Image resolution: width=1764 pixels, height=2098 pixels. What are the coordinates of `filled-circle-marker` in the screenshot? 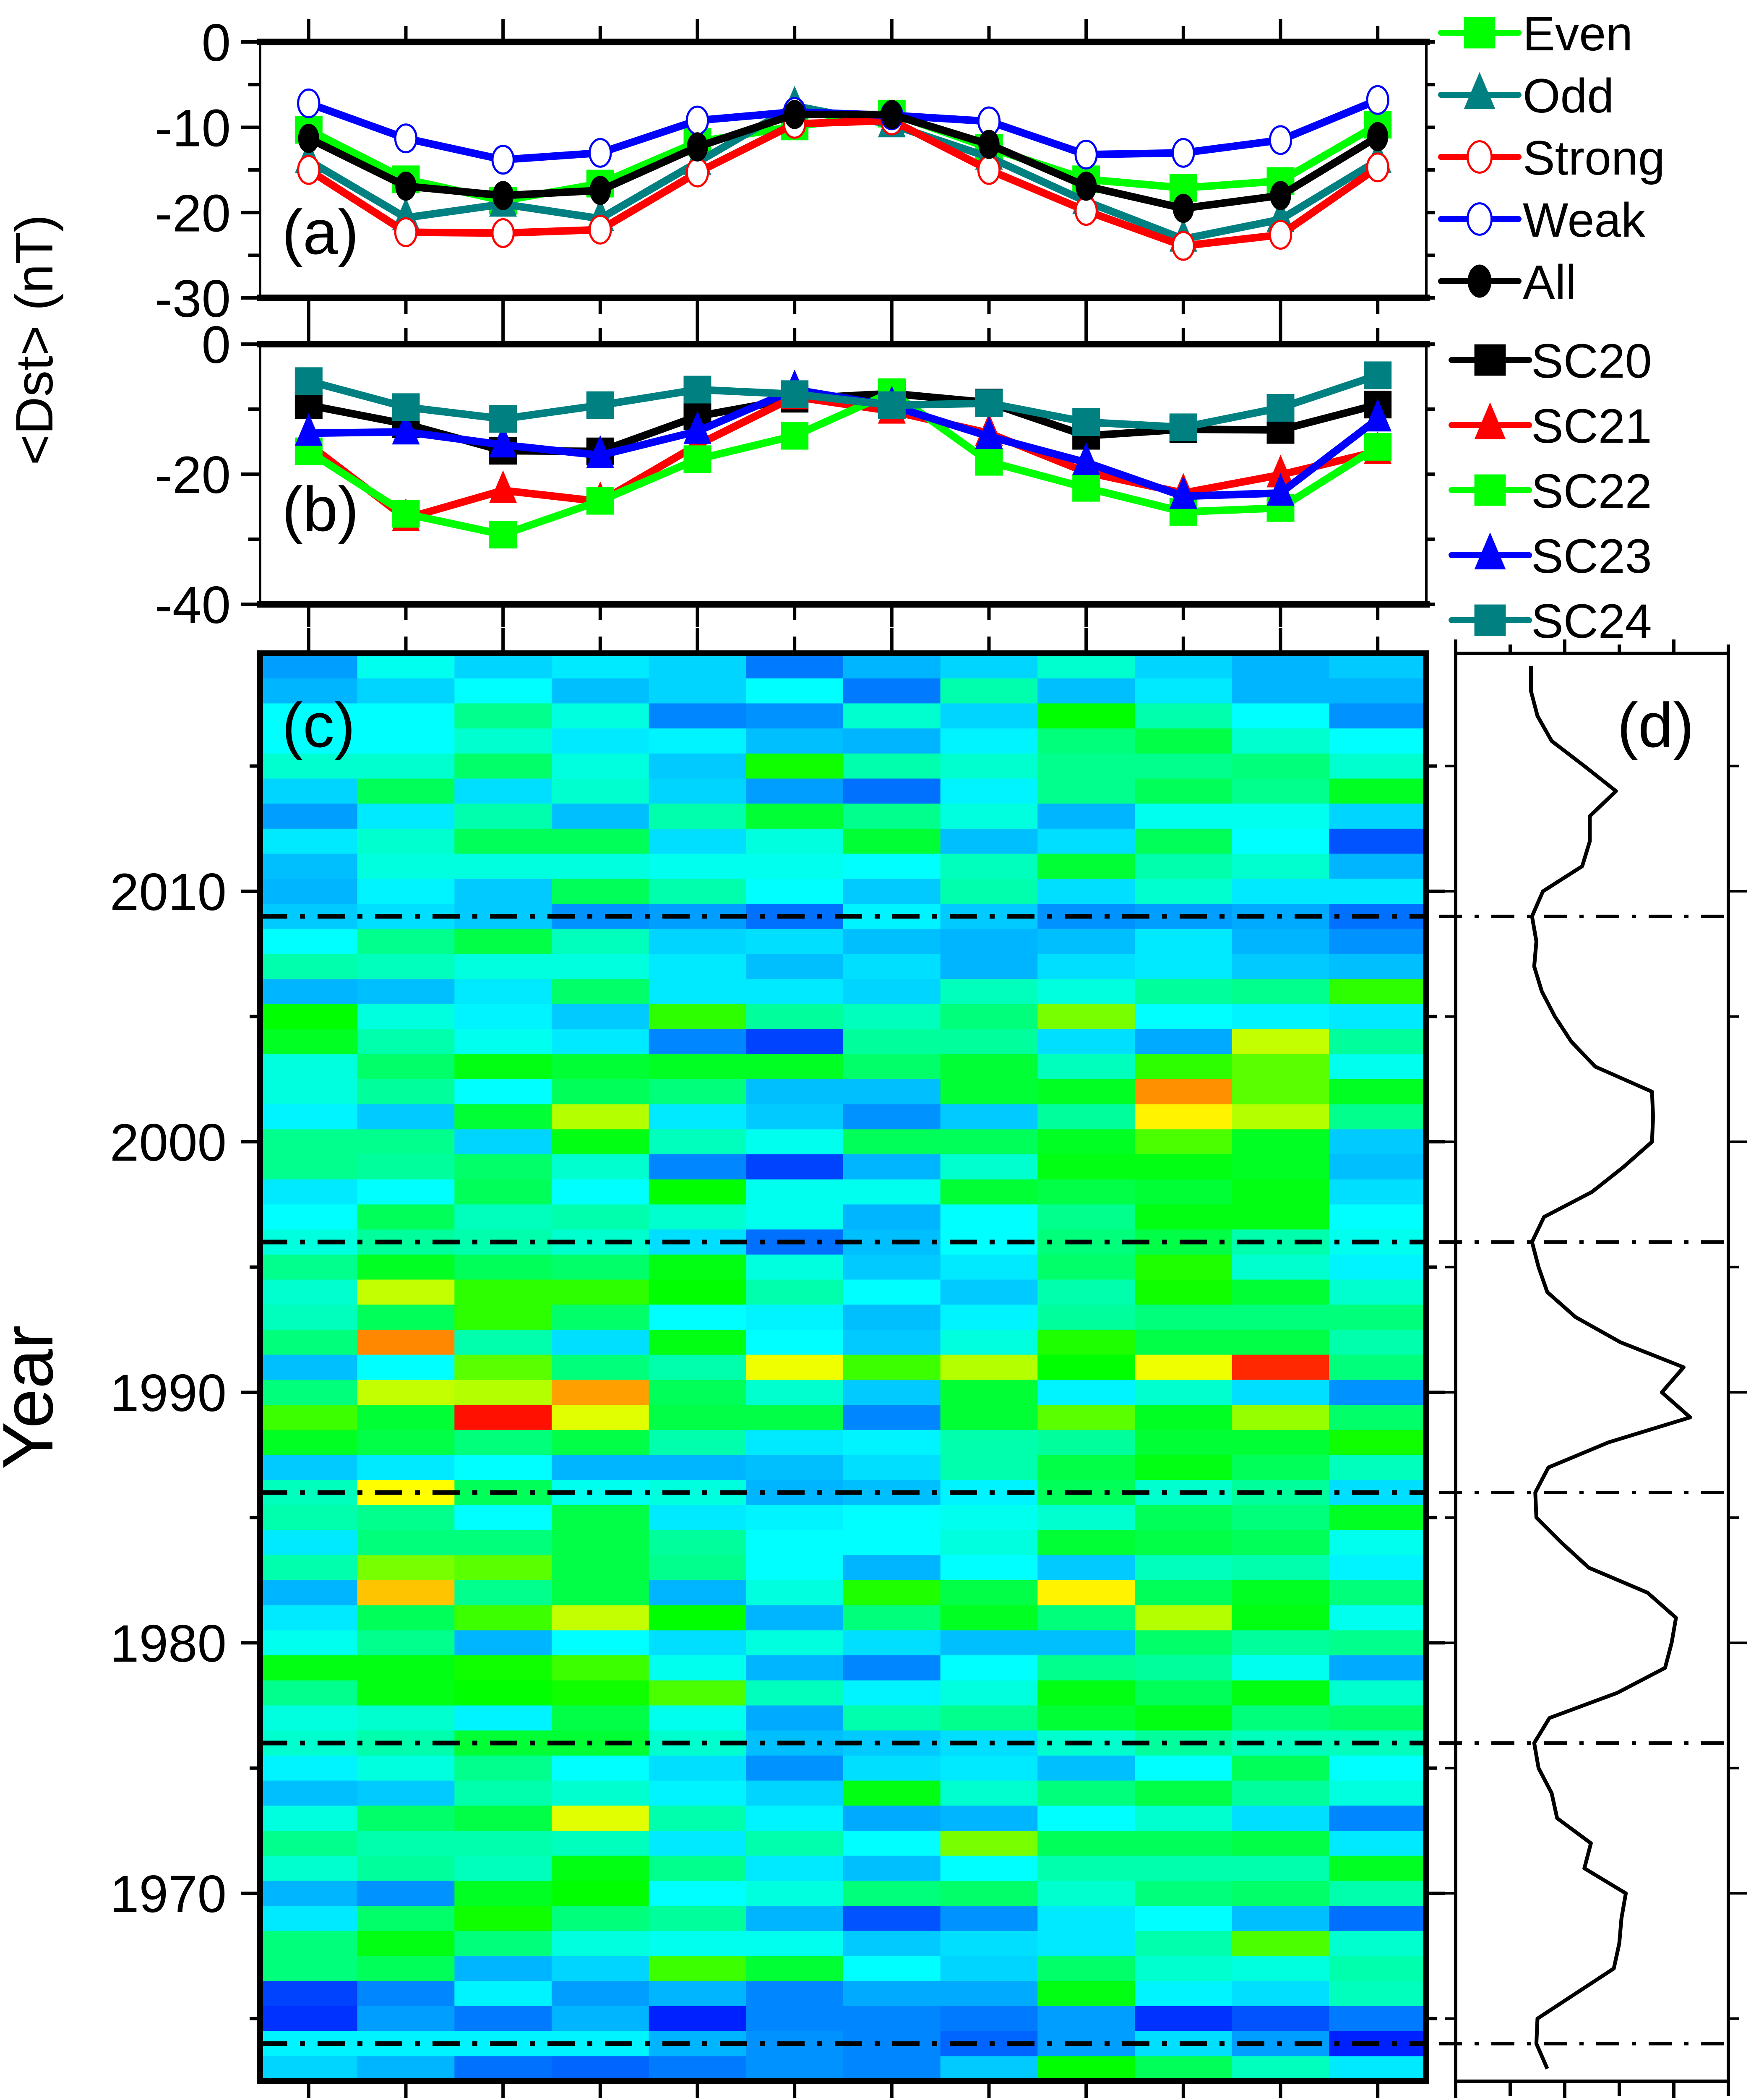 It's located at (1479, 281).